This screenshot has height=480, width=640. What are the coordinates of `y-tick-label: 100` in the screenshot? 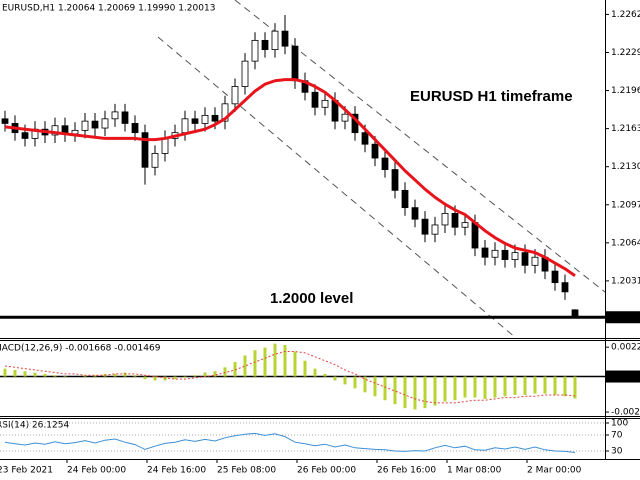 It's located at (619, 424).